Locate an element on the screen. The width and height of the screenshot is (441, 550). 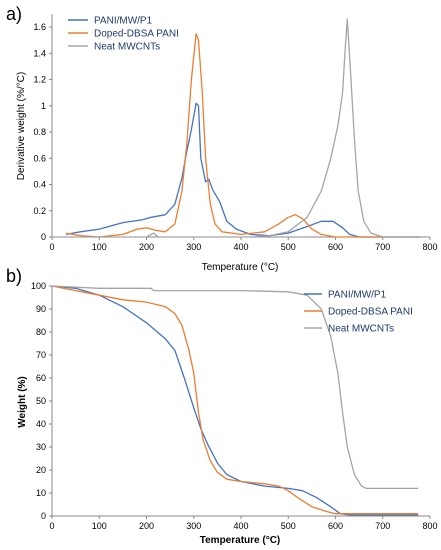
panel-b-x-tick-label: 200 is located at coordinates (146, 526).